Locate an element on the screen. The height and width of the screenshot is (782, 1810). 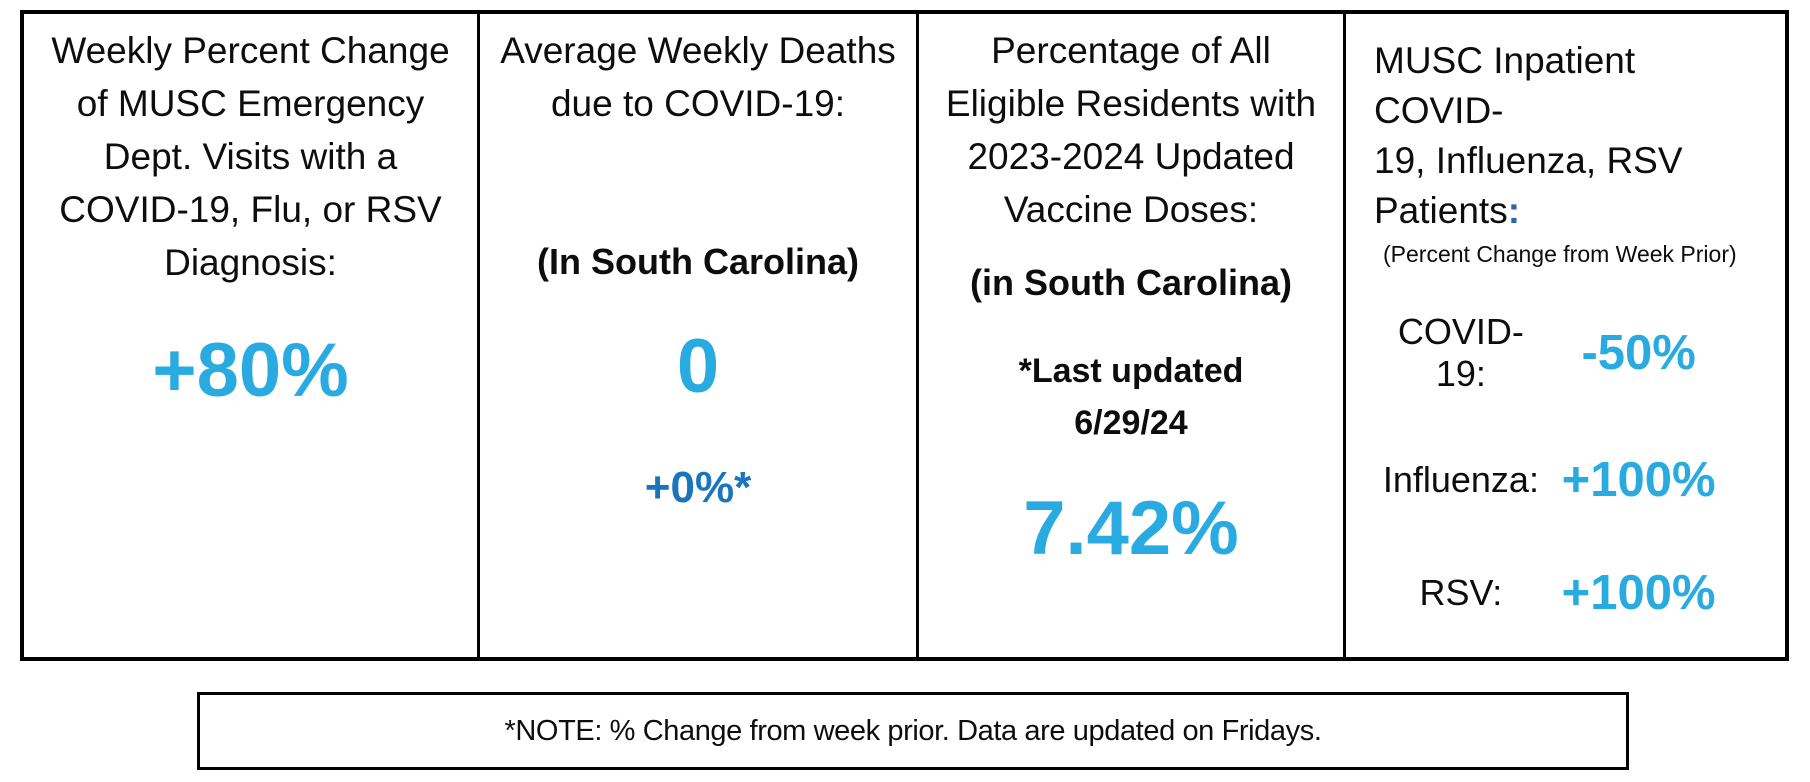
last-updated-date: 6/29/24 is located at coordinates (1131, 423).